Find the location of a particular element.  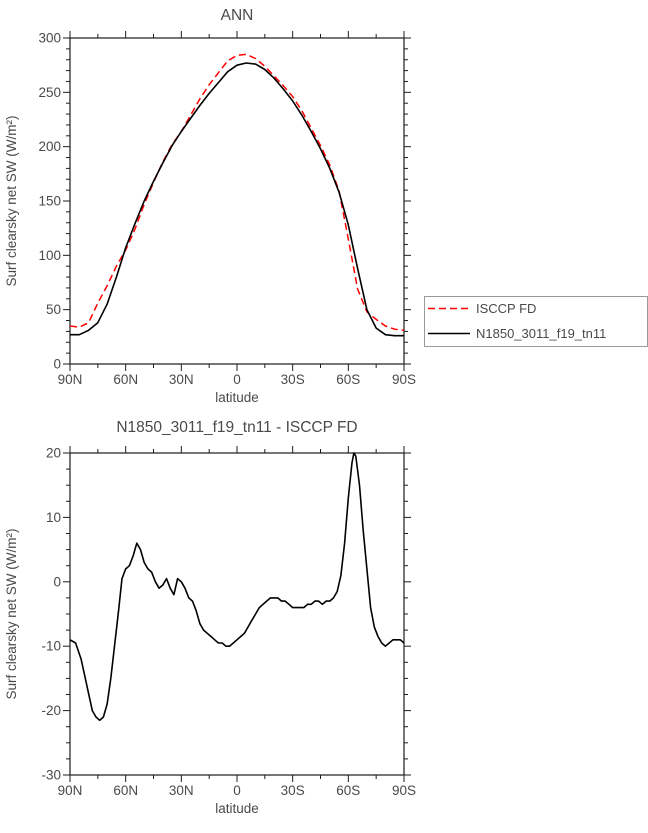

top-x-axis-label: latitude is located at coordinates (237, 397).